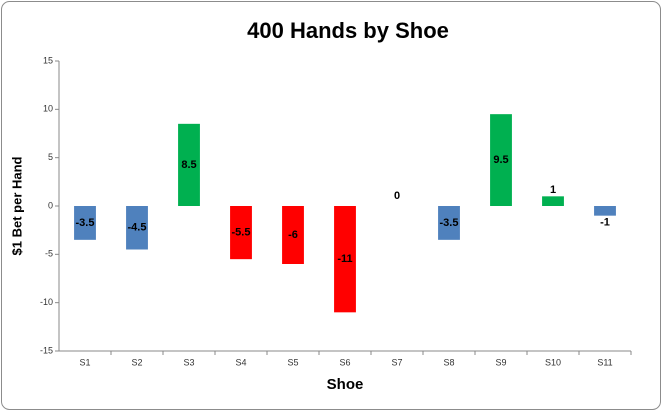  I want to click on y-tick-label: -10, so click(46, 302).